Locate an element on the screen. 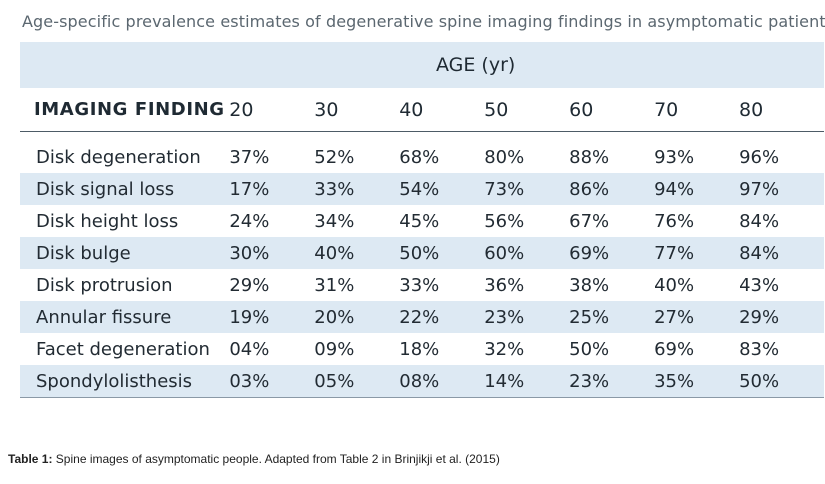  value-cell: 83% is located at coordinates (759, 349).